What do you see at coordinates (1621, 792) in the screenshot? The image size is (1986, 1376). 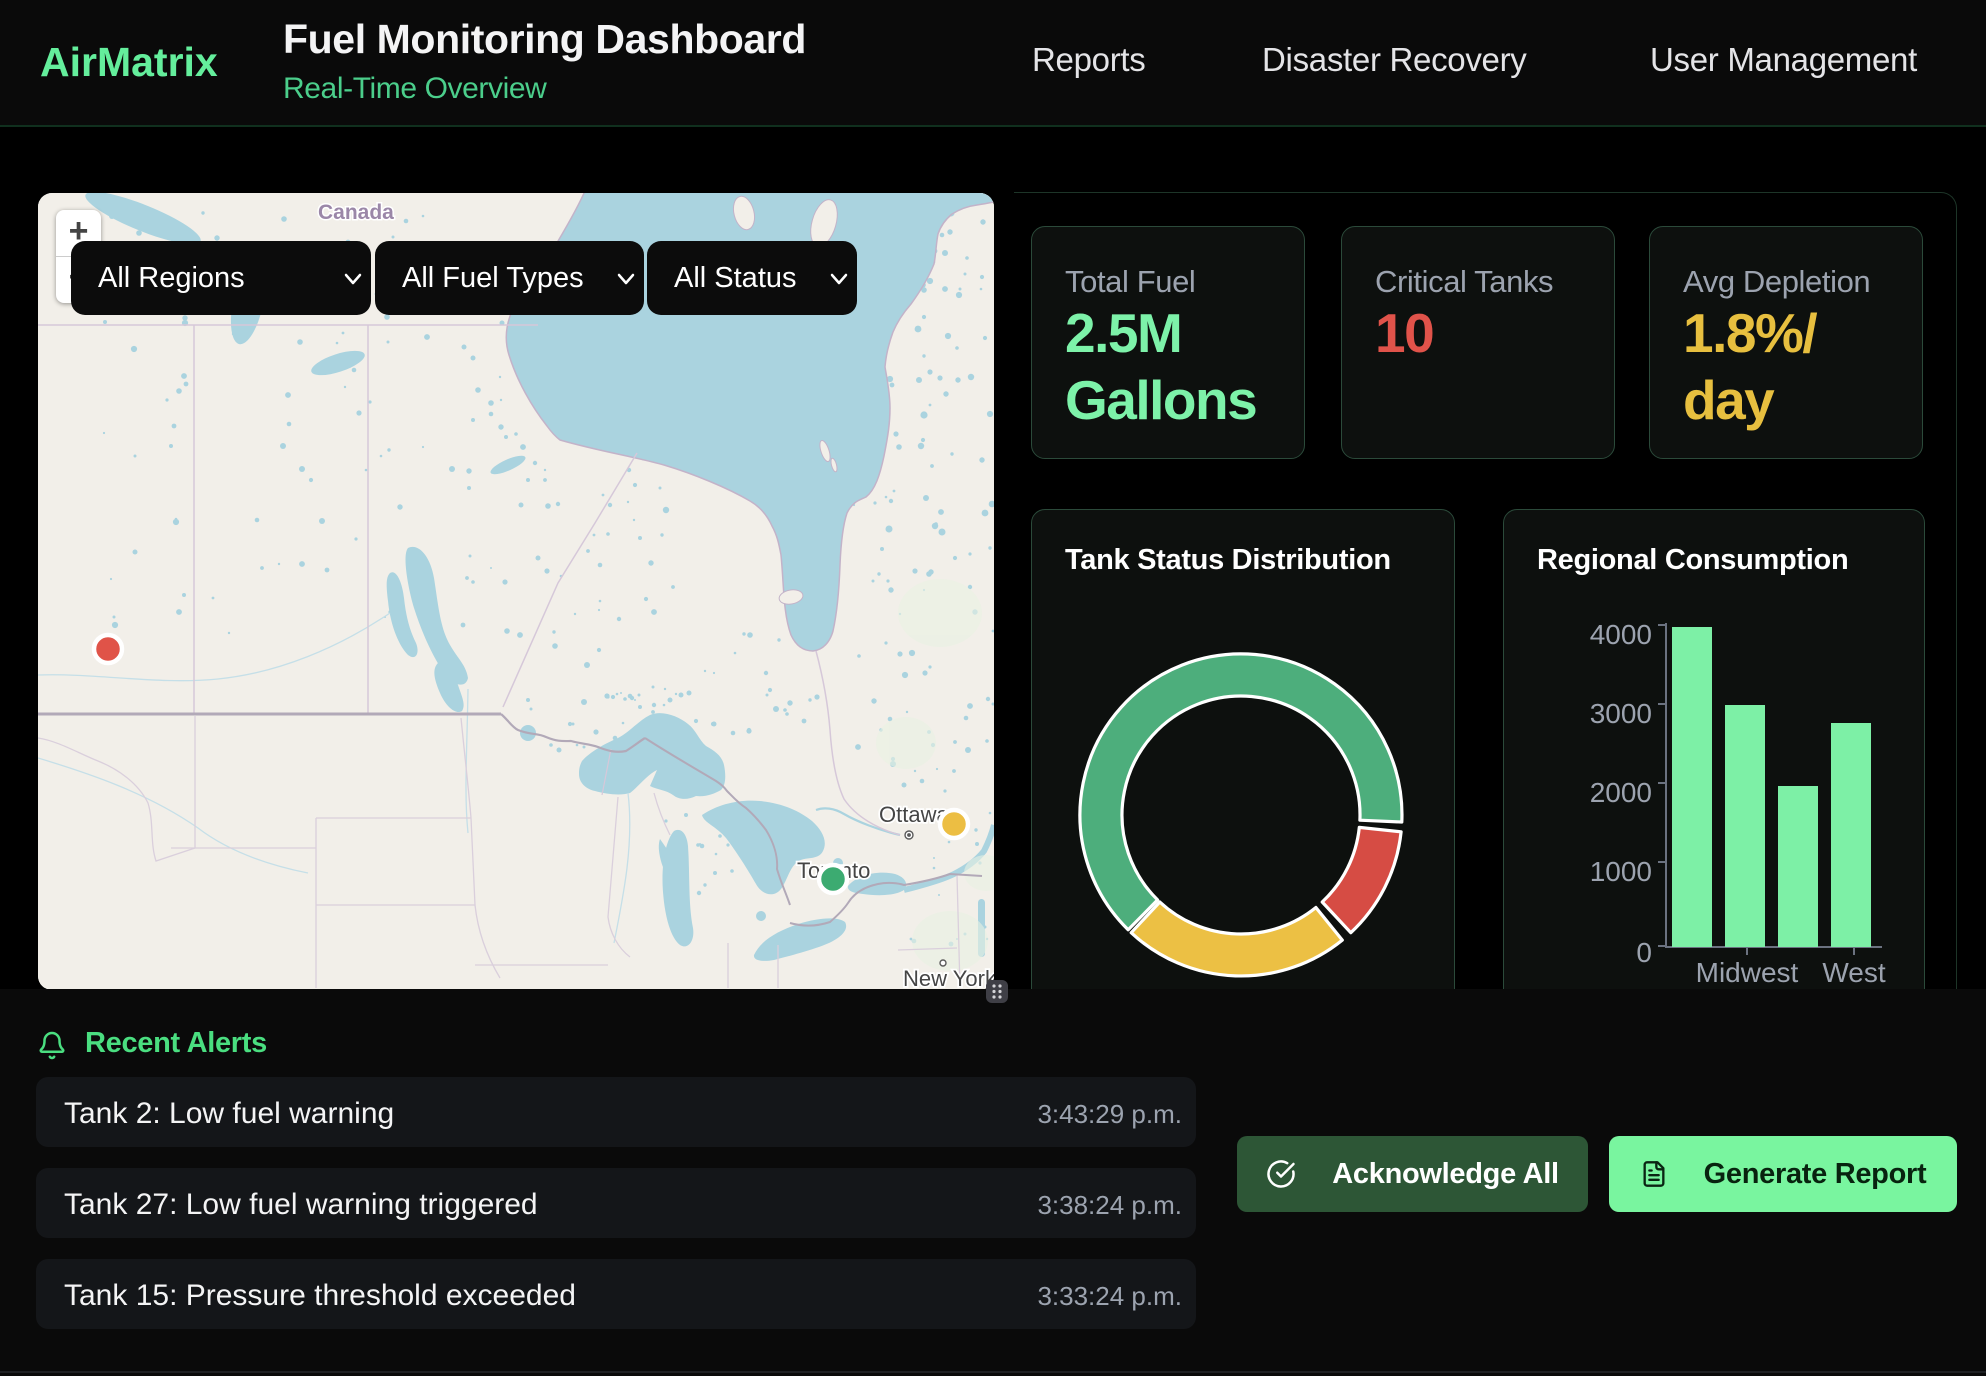 I see `svg-text: 2000` at bounding box center [1621, 792].